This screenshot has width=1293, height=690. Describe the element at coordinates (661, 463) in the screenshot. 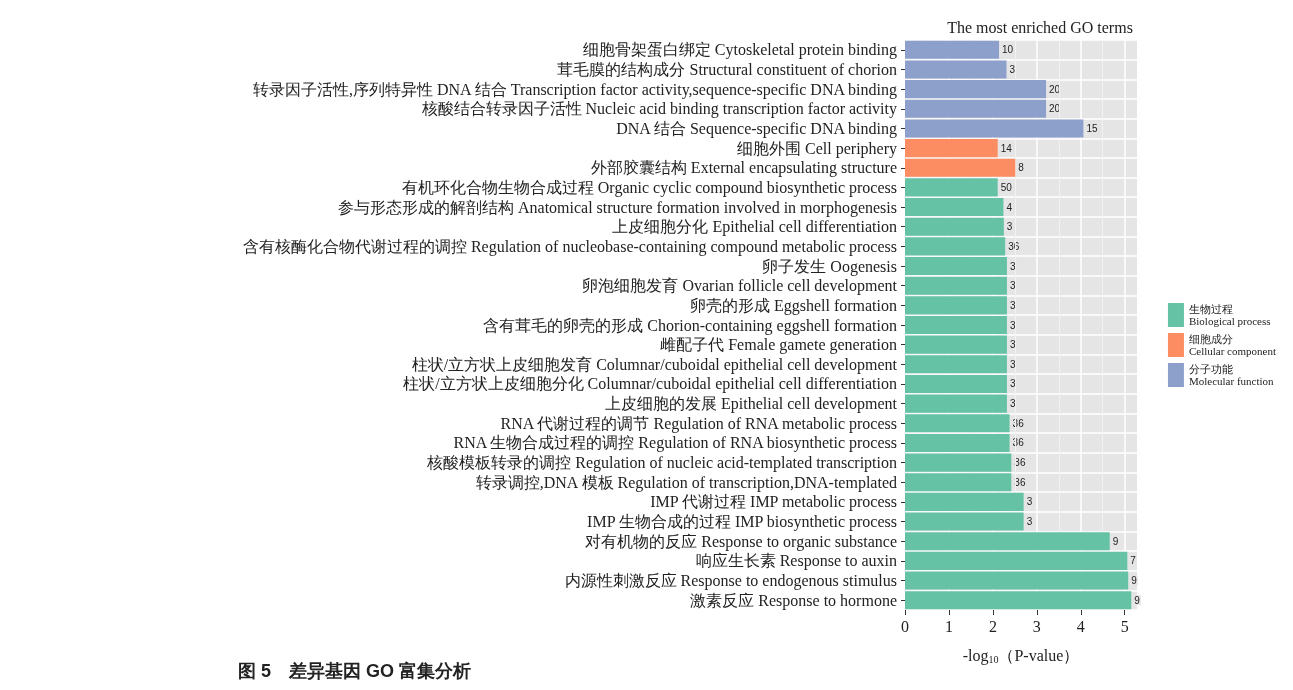

I see `y-tick-label: 核酸模板转录的调控 Regulation of nucleic acid-templated transcription` at that location.